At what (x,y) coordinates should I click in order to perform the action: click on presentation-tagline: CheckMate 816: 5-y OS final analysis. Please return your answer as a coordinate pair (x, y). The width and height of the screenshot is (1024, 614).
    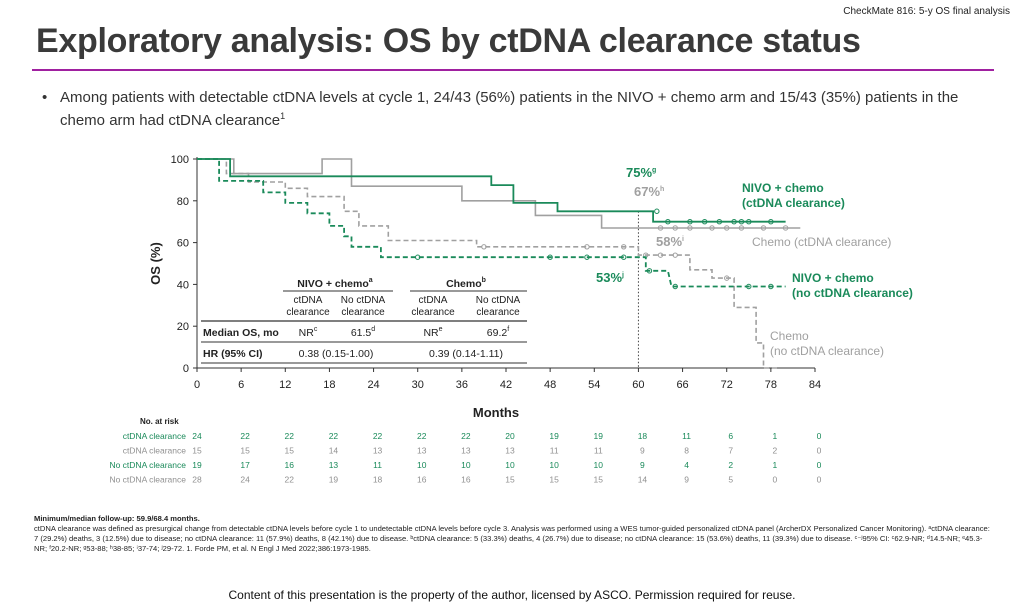
    Looking at the image, I should click on (926, 11).